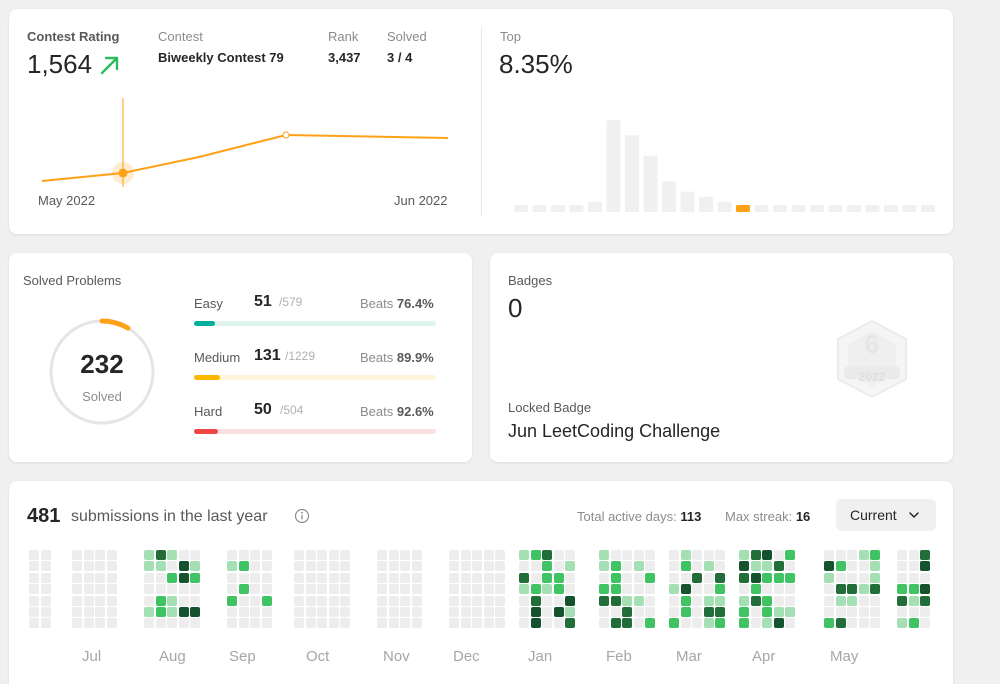 This screenshot has width=1000, height=684. Describe the element at coordinates (302, 516) in the screenshot. I see `info-icon` at that location.